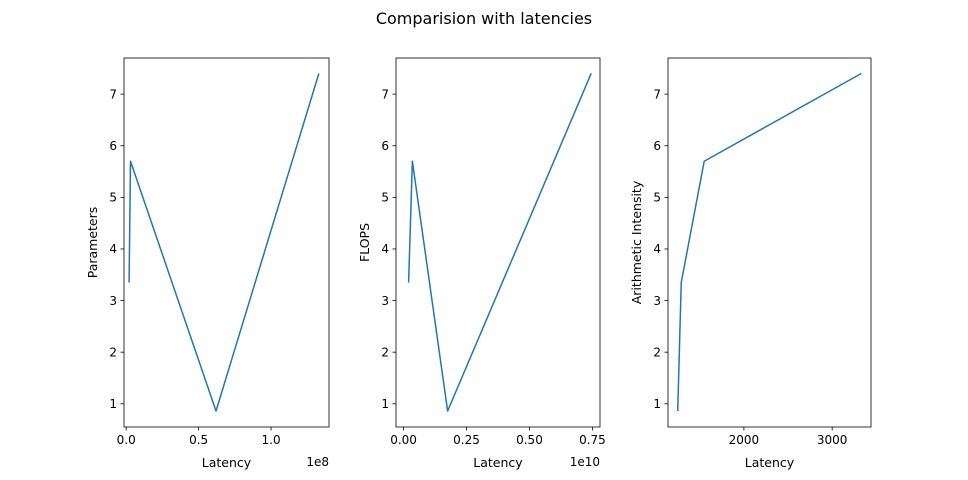 This screenshot has width=968, height=480. What do you see at coordinates (744, 440) in the screenshot?
I see `x-tick-label: 2000` at bounding box center [744, 440].